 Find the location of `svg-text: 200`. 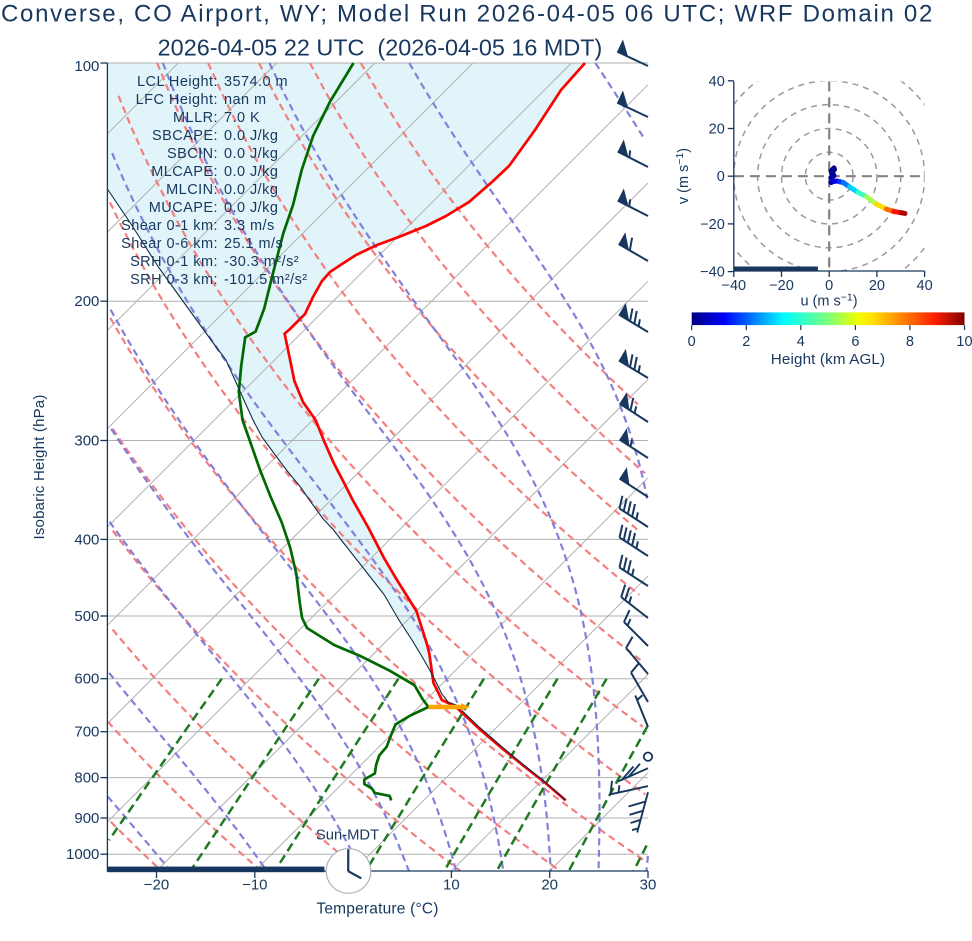

svg-text: 200 is located at coordinates (86, 301).